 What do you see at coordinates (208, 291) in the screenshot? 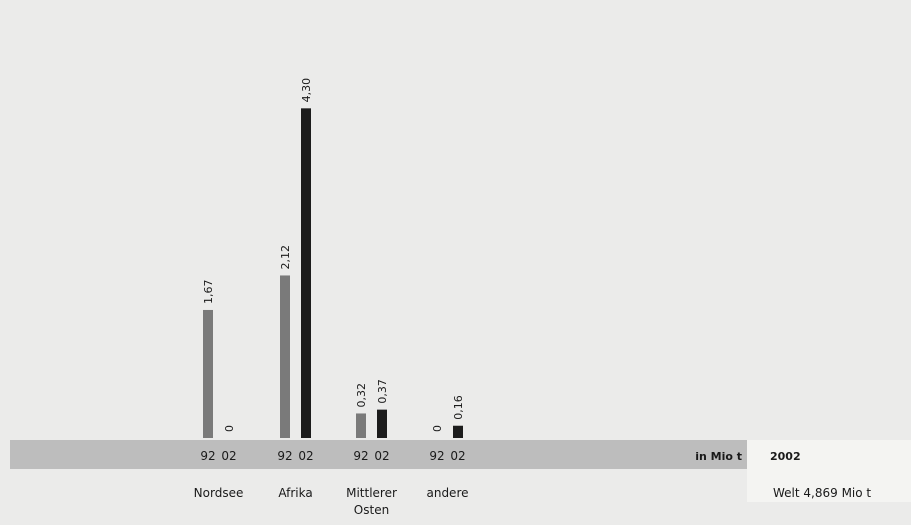
I see `value-label: 1,67` at bounding box center [208, 291].